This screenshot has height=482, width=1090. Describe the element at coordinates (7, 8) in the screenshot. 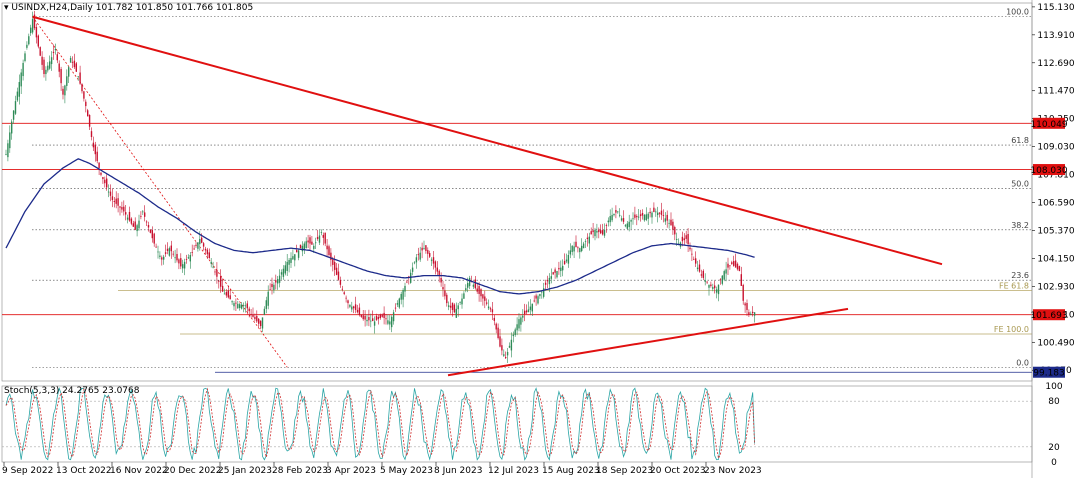

I see `chart-header-arrow: ▾` at that location.